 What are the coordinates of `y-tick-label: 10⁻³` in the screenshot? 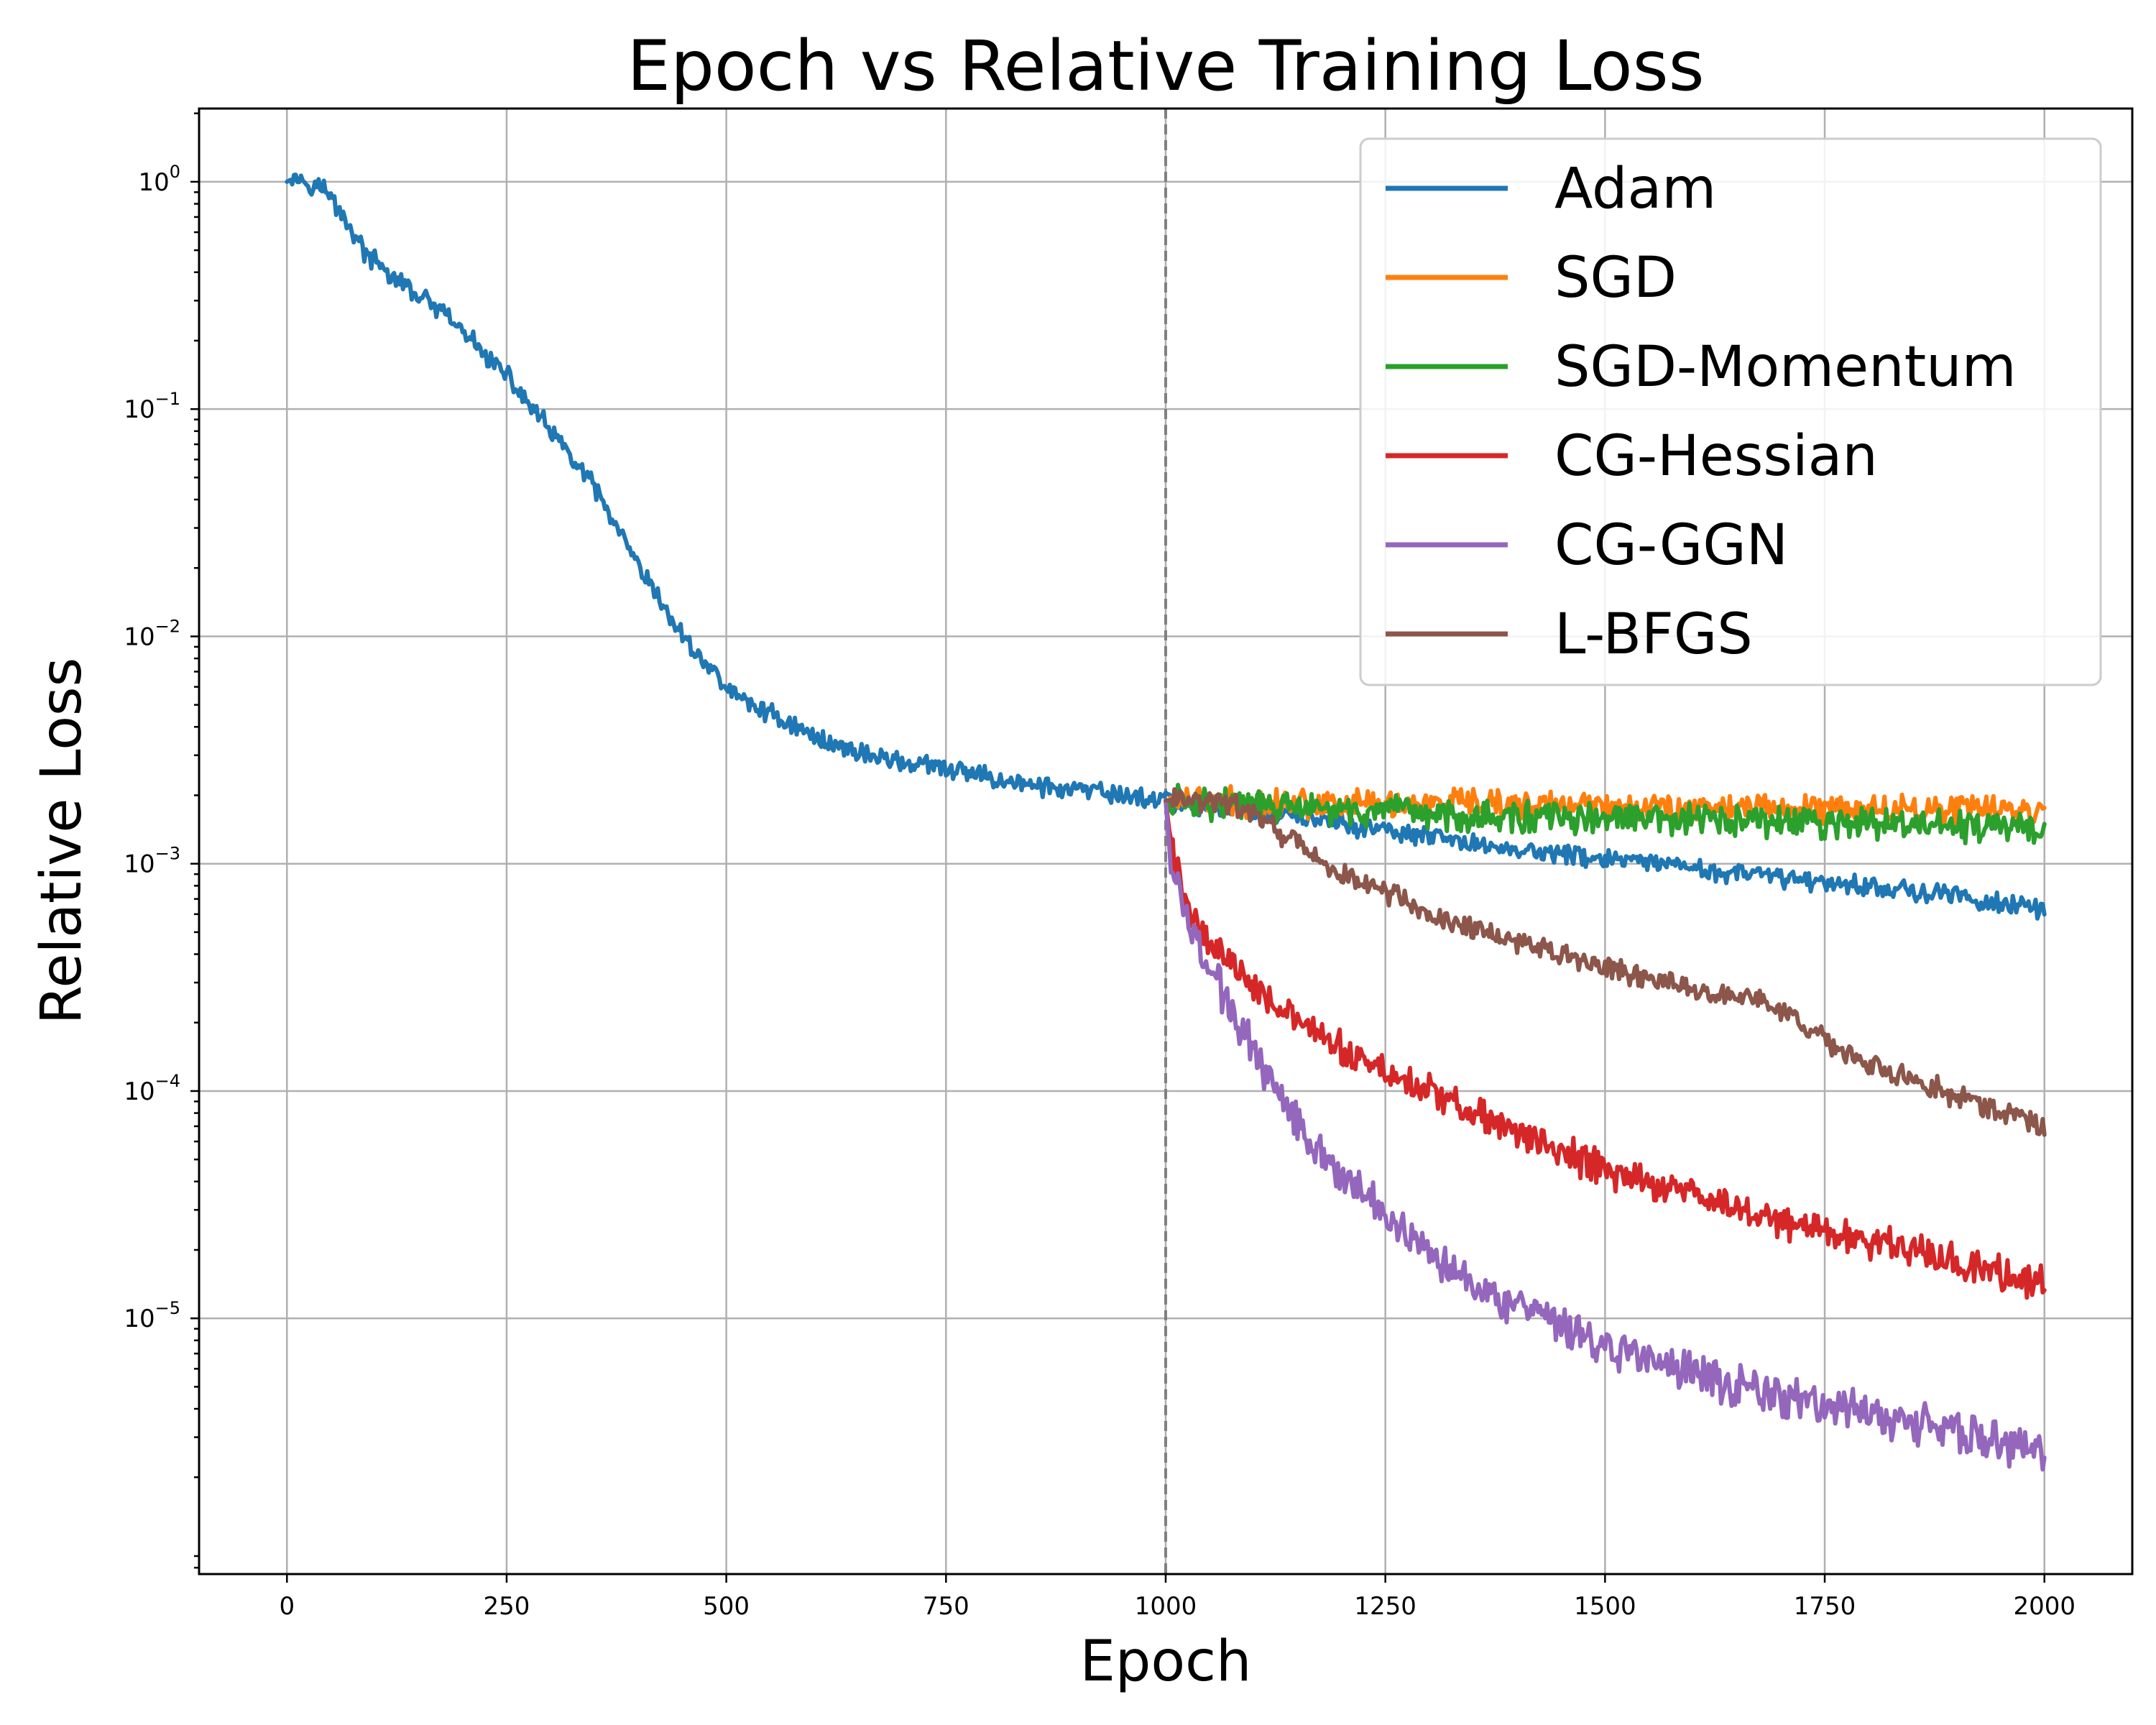 It's located at (152, 861).